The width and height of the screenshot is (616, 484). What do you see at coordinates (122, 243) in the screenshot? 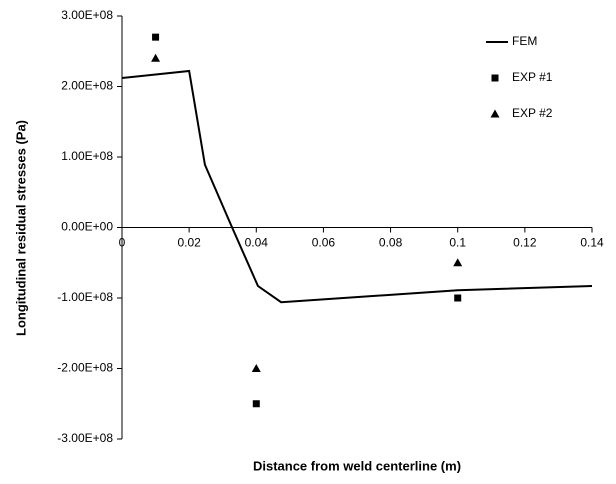
I see `x-tick-label: 0` at bounding box center [122, 243].